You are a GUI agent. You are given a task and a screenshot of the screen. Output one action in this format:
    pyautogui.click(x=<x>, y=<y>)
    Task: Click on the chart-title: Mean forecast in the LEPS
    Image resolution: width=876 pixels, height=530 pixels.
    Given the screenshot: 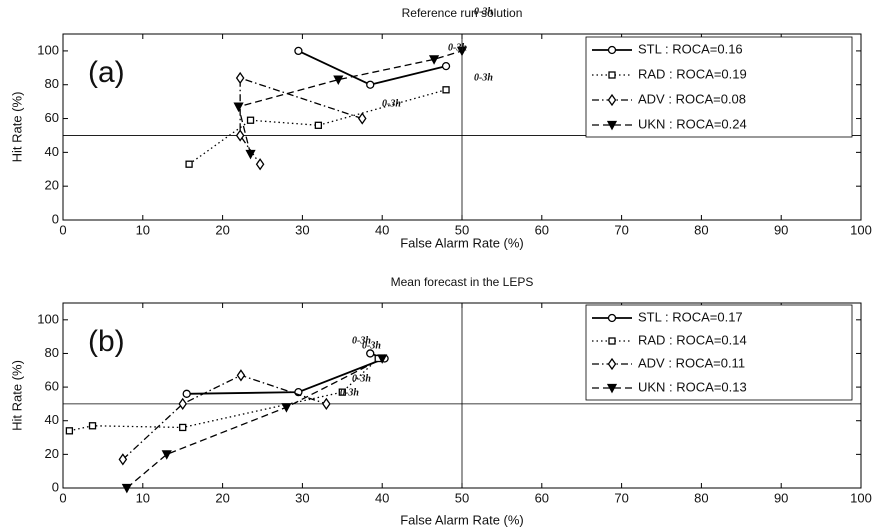 What is the action you would take?
    pyautogui.click(x=462, y=282)
    